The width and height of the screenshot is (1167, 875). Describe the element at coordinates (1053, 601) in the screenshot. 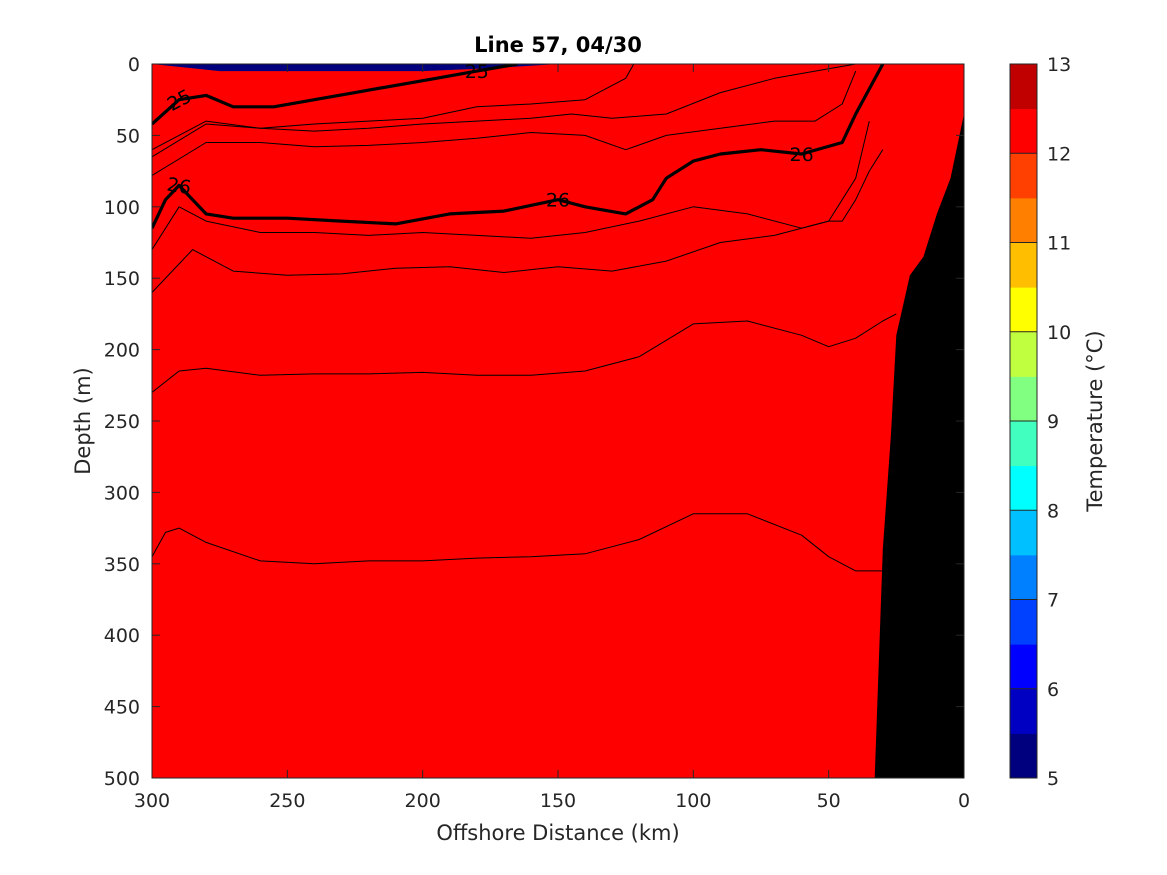

I see `colorbar-tick-label: 7` at that location.